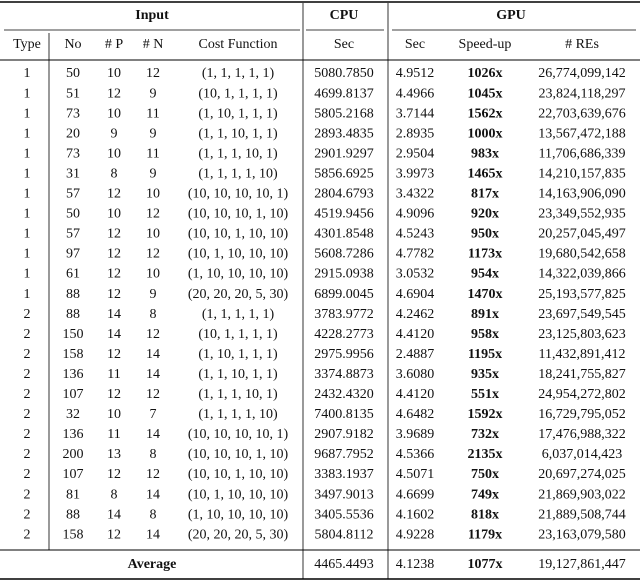  Describe the element at coordinates (73, 133) in the screenshot. I see `cell: 20` at that location.